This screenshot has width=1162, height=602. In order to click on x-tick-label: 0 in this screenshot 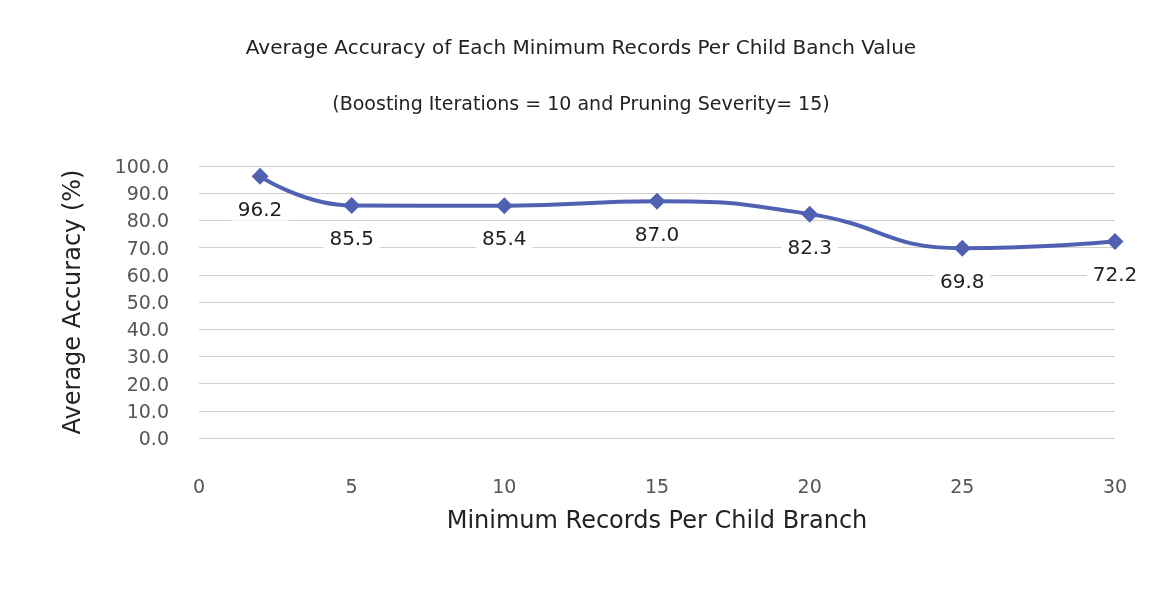, I will do `click(199, 485)`.